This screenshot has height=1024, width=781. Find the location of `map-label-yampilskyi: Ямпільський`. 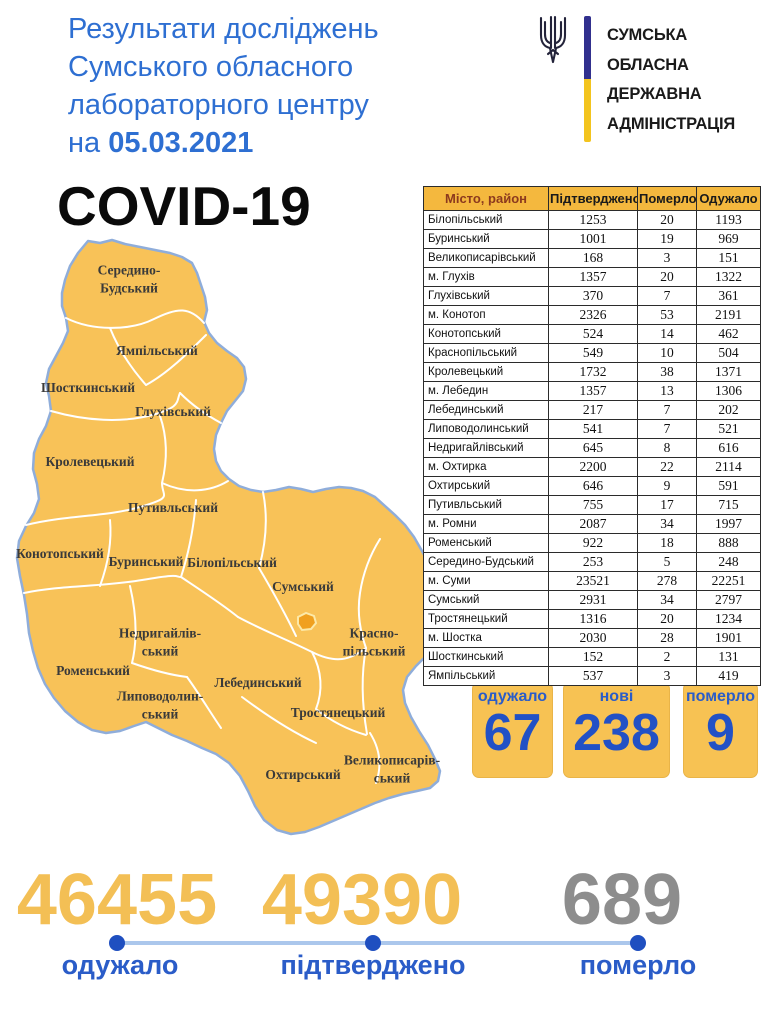

map-label-yampilskyi: Ямпільський is located at coordinates (157, 351).